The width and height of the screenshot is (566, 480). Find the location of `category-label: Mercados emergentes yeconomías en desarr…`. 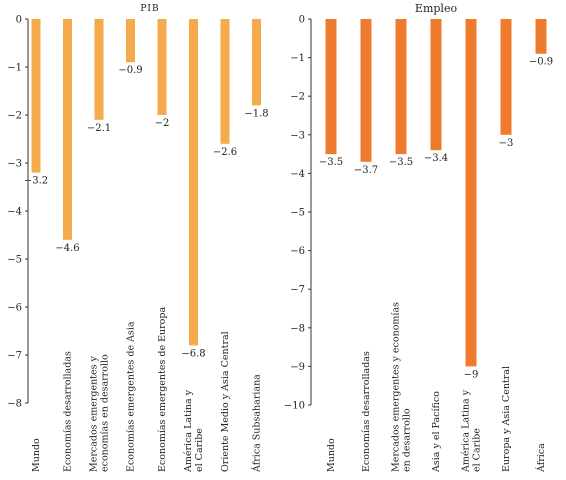

category-label: Mercados emergentes yeconomías en desarr… is located at coordinates (100, 413).